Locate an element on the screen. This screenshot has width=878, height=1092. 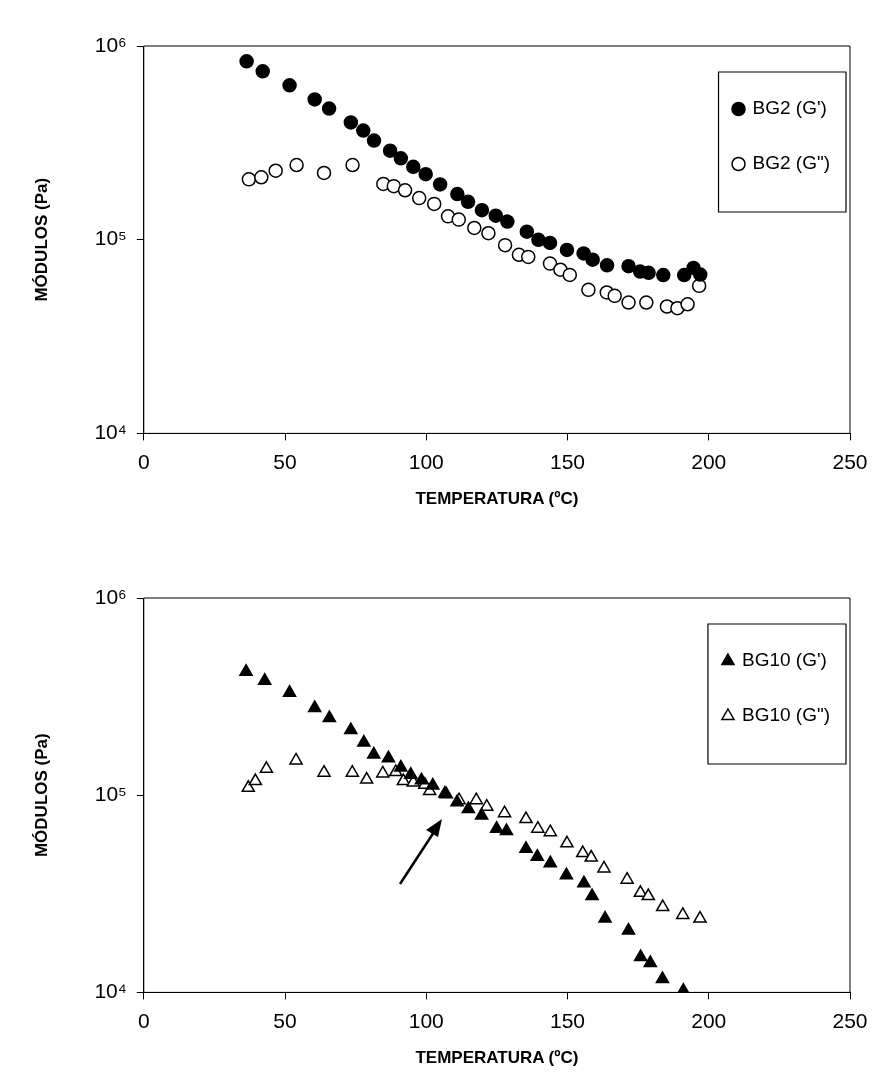
legend-label: BG2 (G") is located at coordinates (791, 163).